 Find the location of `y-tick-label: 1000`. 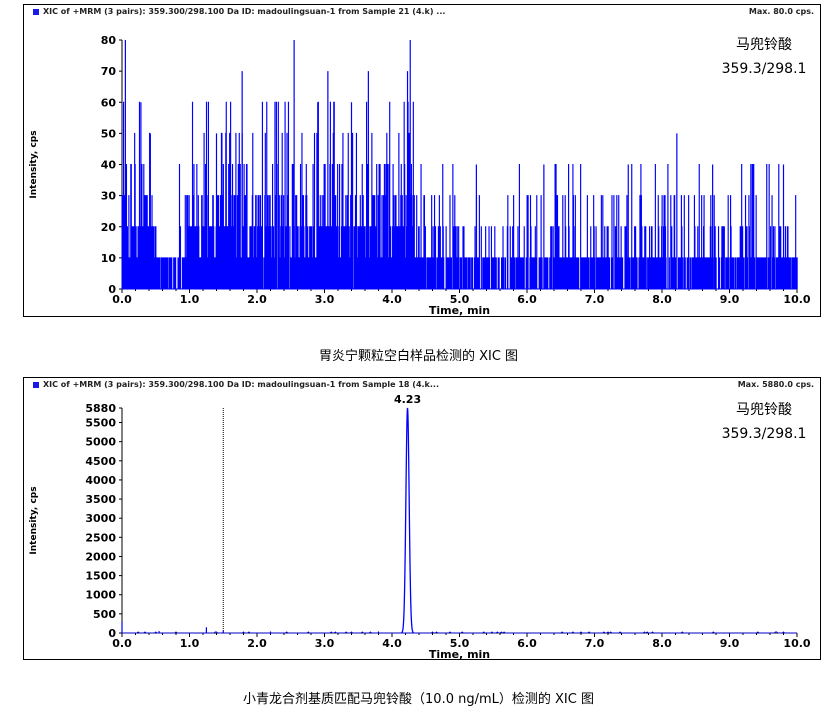

y-tick-label: 1000 is located at coordinates (100, 595).